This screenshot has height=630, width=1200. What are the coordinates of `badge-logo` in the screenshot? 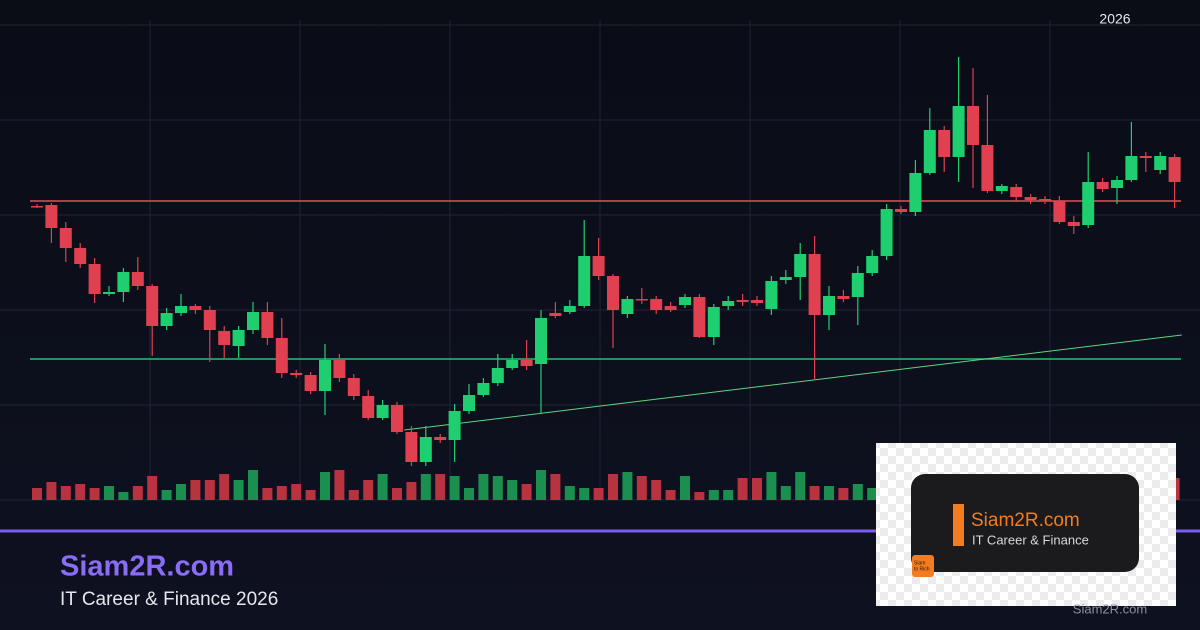 It's located at (923, 566).